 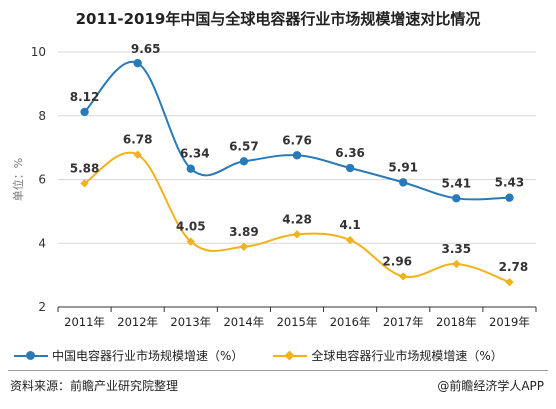 What do you see at coordinates (18, 179) in the screenshot?
I see `y-axis-title: 单位：%` at bounding box center [18, 179].